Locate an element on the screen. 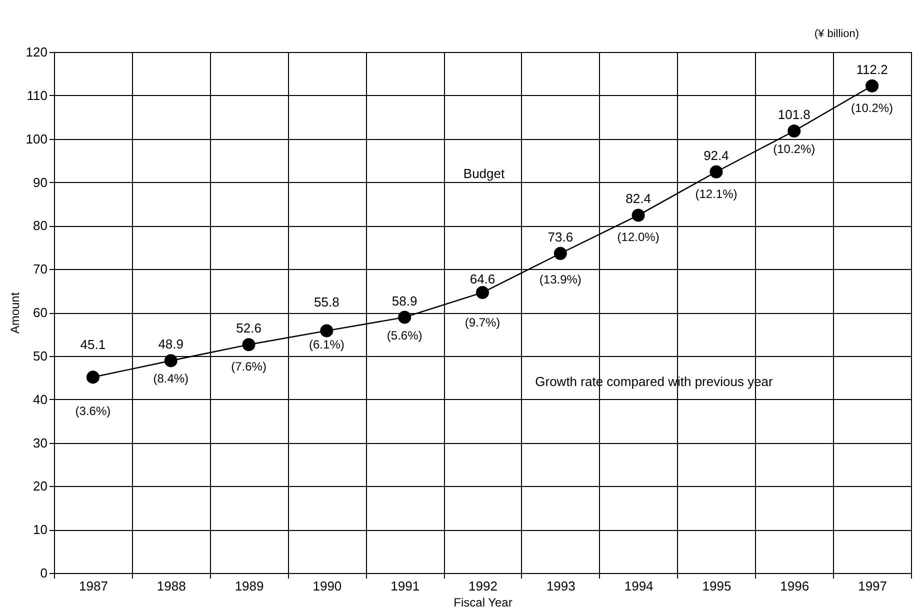 This screenshot has width=920, height=614. annotation: (7.6%) is located at coordinates (248, 367).